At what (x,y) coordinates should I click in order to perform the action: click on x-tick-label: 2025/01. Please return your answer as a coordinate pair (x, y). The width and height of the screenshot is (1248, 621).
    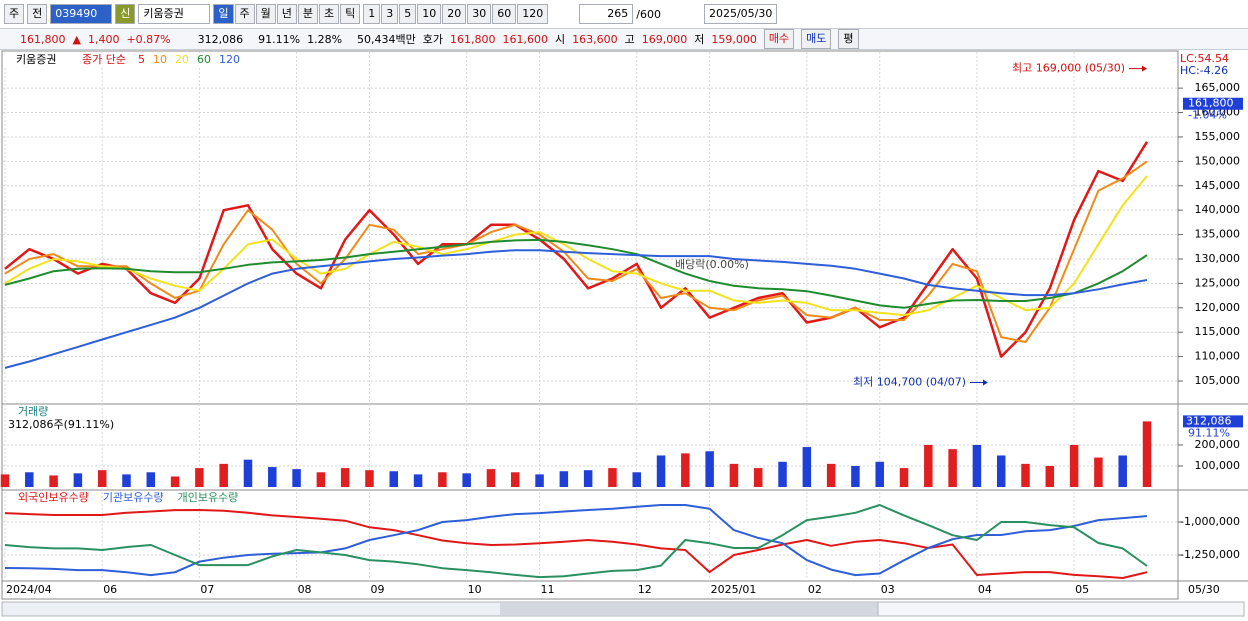
    Looking at the image, I should click on (734, 589).